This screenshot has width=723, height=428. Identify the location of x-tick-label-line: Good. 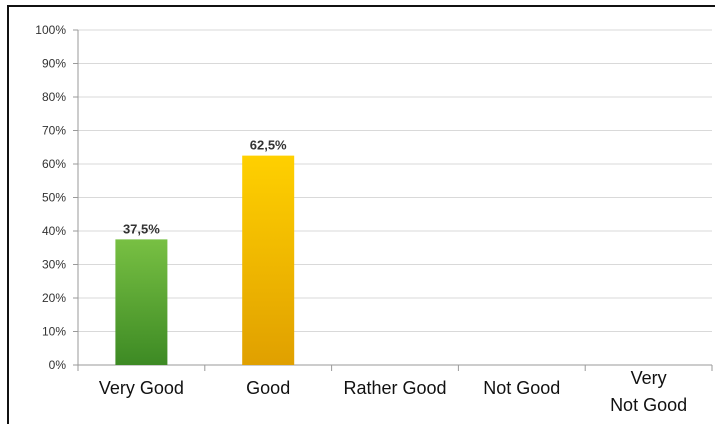
(268, 388).